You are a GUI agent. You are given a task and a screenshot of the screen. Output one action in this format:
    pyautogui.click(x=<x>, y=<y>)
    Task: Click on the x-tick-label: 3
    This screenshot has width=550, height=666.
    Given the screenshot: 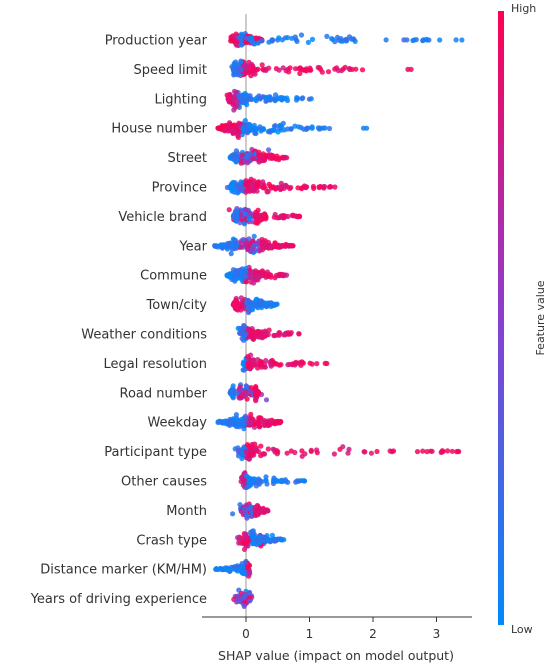 What is the action you would take?
    pyautogui.click(x=437, y=634)
    